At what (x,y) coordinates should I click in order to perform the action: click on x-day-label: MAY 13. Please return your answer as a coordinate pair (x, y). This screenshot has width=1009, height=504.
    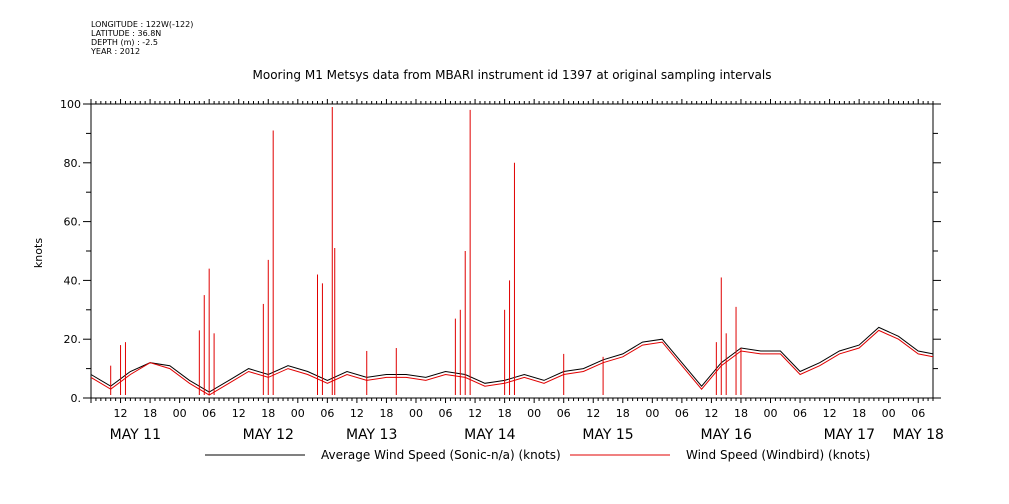
    Looking at the image, I should click on (371, 435).